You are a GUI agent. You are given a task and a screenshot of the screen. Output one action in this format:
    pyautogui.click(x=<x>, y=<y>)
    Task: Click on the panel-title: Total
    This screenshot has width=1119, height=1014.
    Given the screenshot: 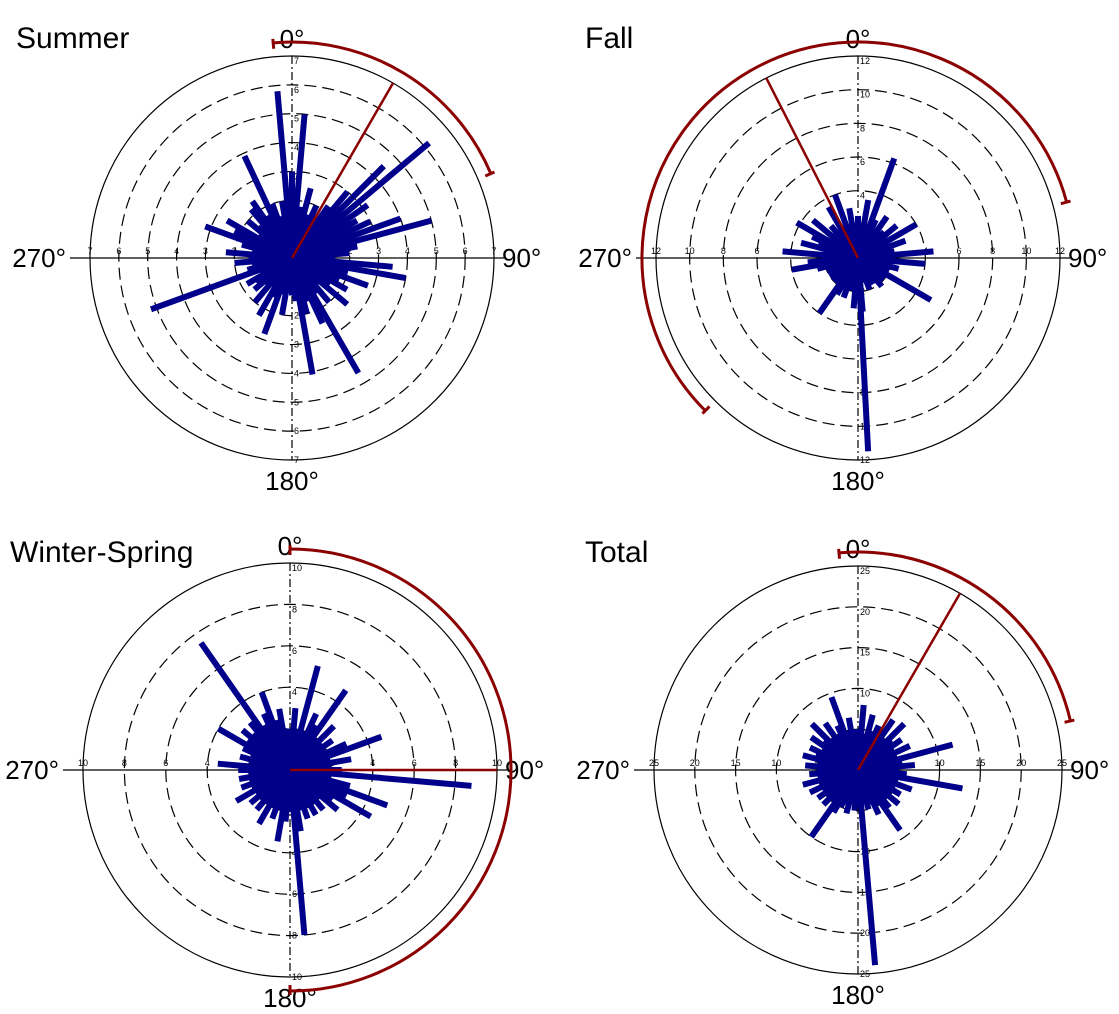 What is the action you would take?
    pyautogui.click(x=616, y=552)
    